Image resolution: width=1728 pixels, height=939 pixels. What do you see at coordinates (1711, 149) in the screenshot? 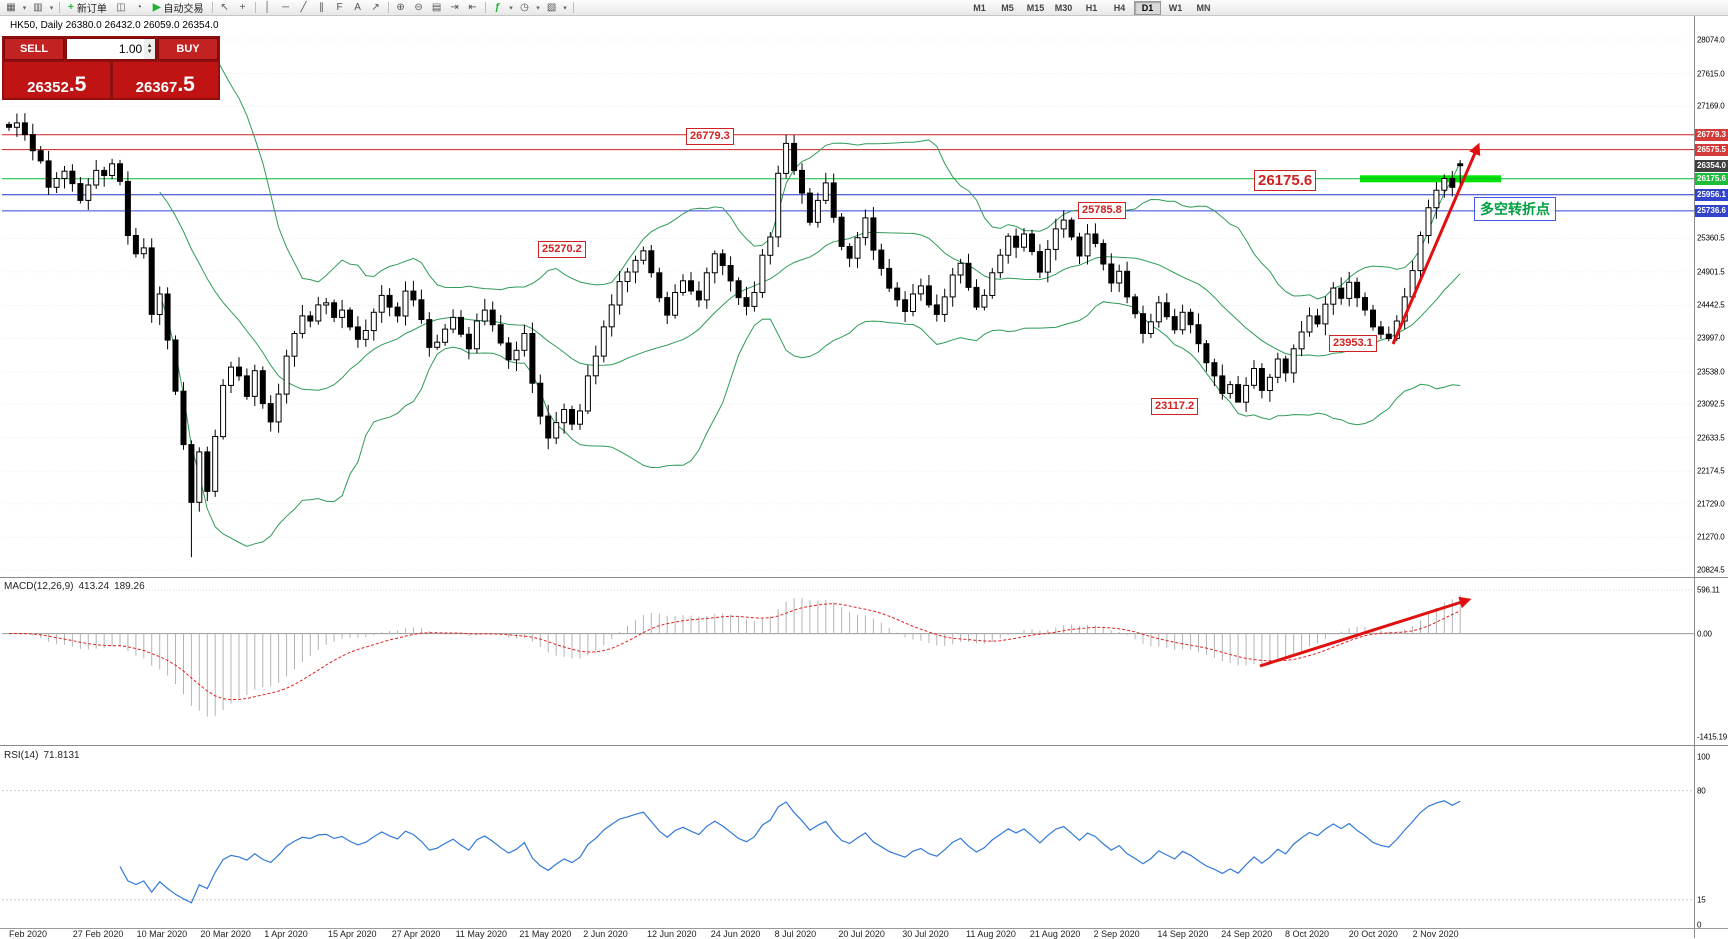
I see `price-marker-26575.5: 26575.5` at bounding box center [1711, 149].